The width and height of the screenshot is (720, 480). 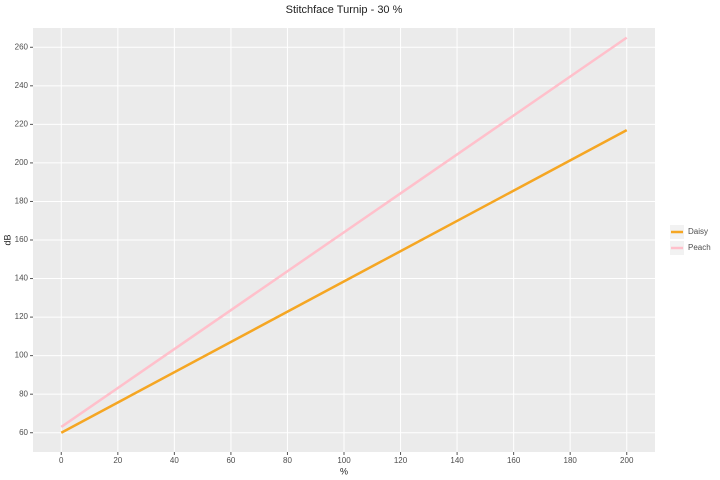 What do you see at coordinates (22, 239) in the screenshot?
I see `y-tick-label: 160` at bounding box center [22, 239].